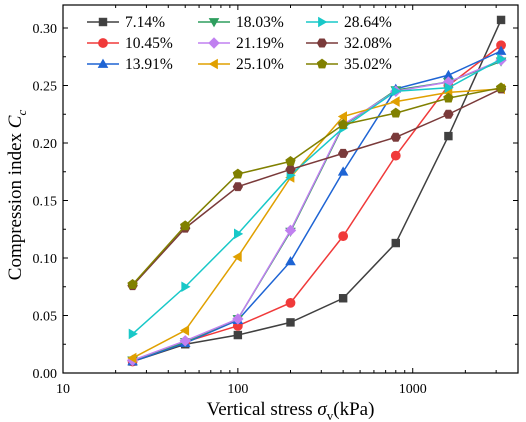  What do you see at coordinates (15, 121) in the screenshot?
I see `y-axis-label-symbol: C` at bounding box center [15, 121].